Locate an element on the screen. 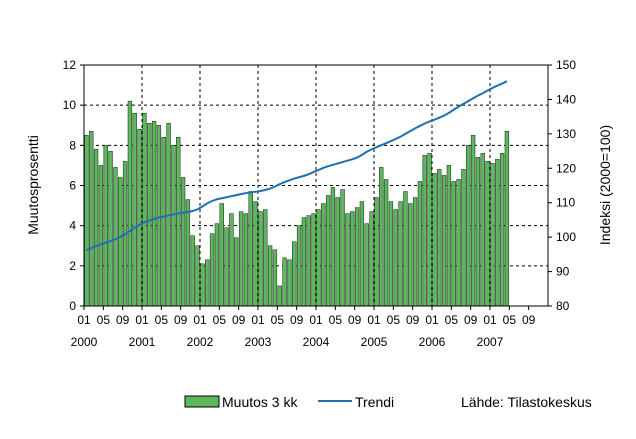  left-tick-label: 2 is located at coordinates (72, 266).